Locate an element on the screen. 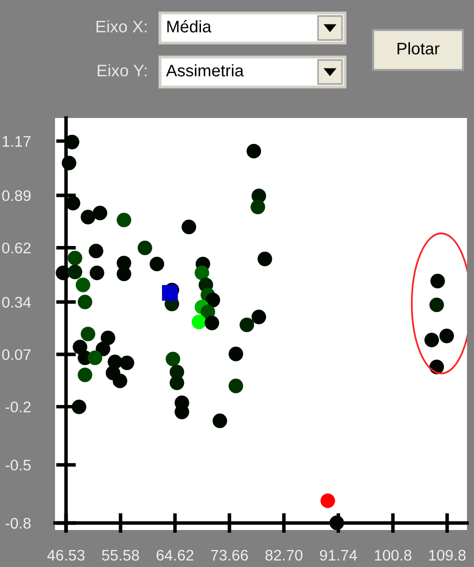  x-tick-label: 46.53 is located at coordinates (65, 555).